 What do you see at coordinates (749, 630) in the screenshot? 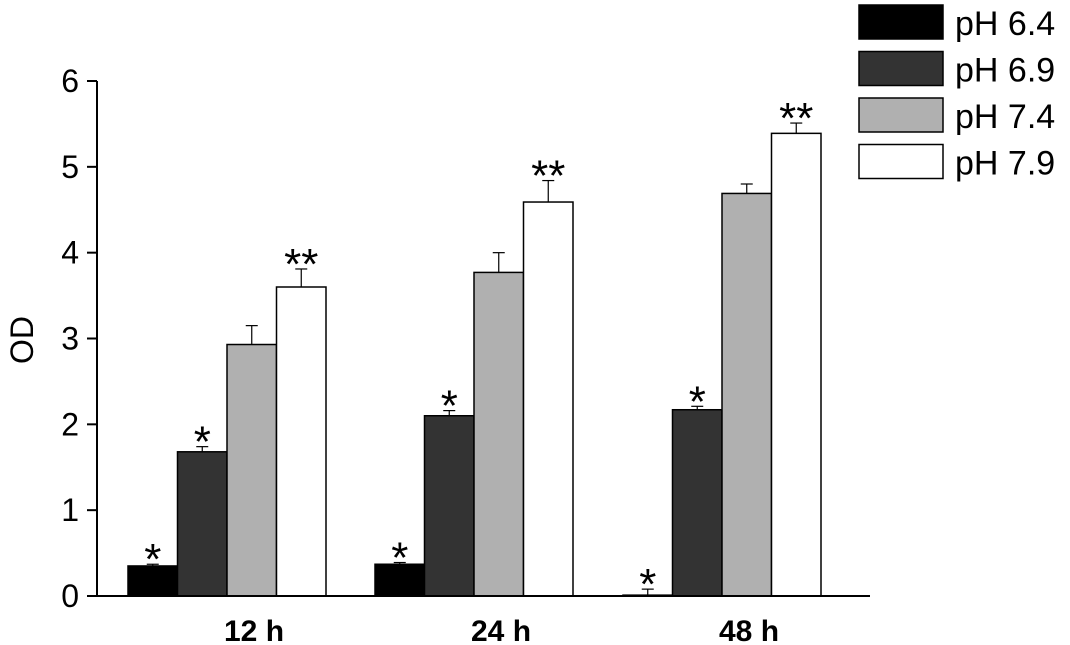
I see `x-tick-label: 48 h` at bounding box center [749, 630].